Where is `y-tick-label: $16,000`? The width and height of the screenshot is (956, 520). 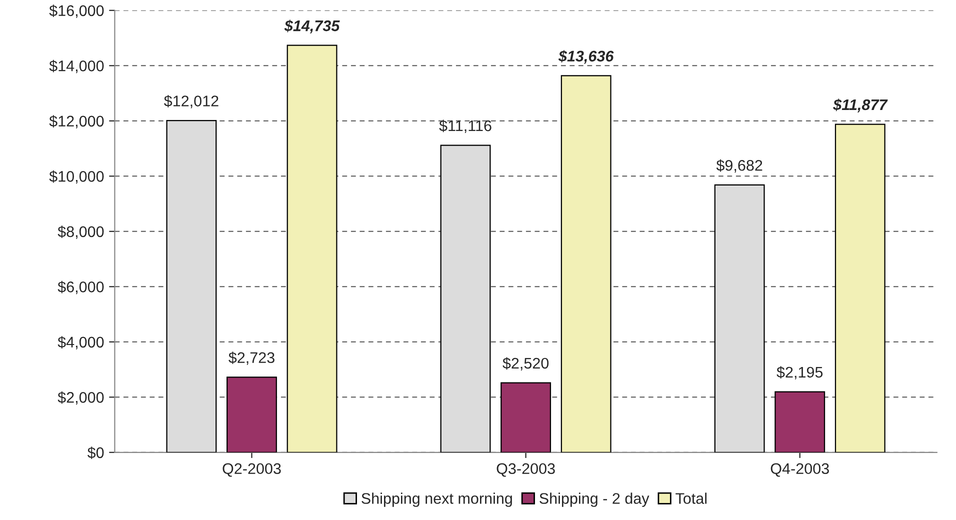
y-tick-label: $16,000 is located at coordinates (76, 11).